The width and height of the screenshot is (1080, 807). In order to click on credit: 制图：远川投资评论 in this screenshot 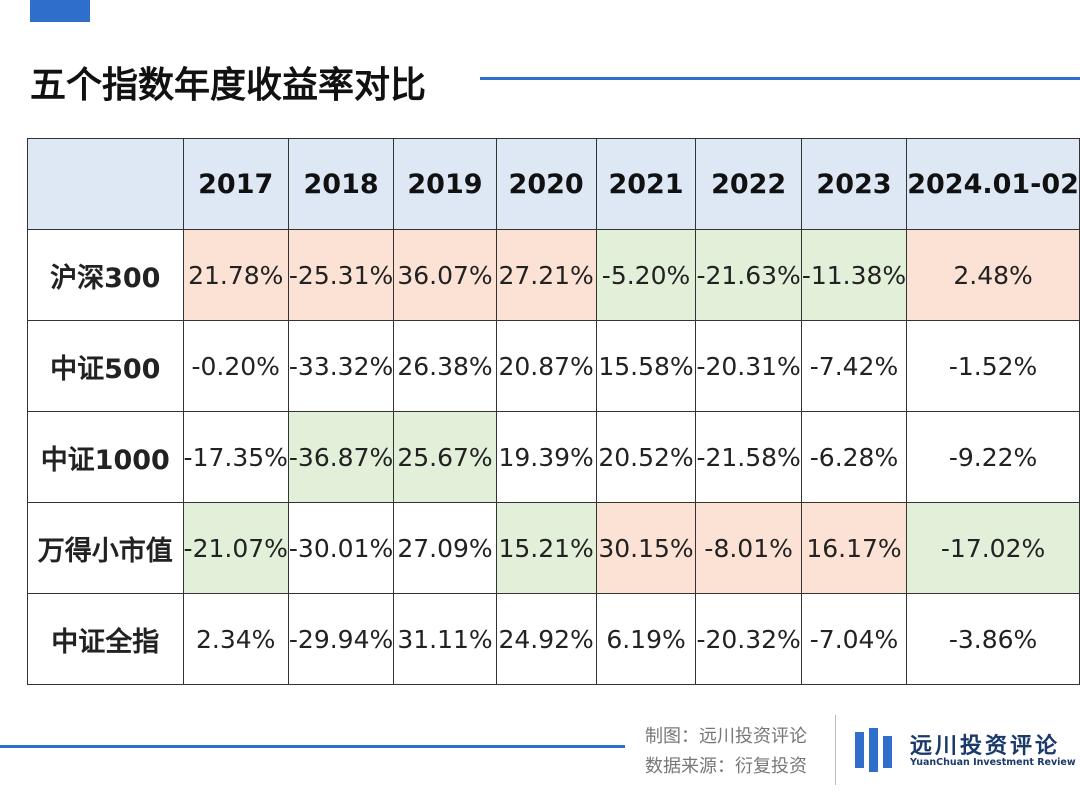, I will do `click(726, 736)`.